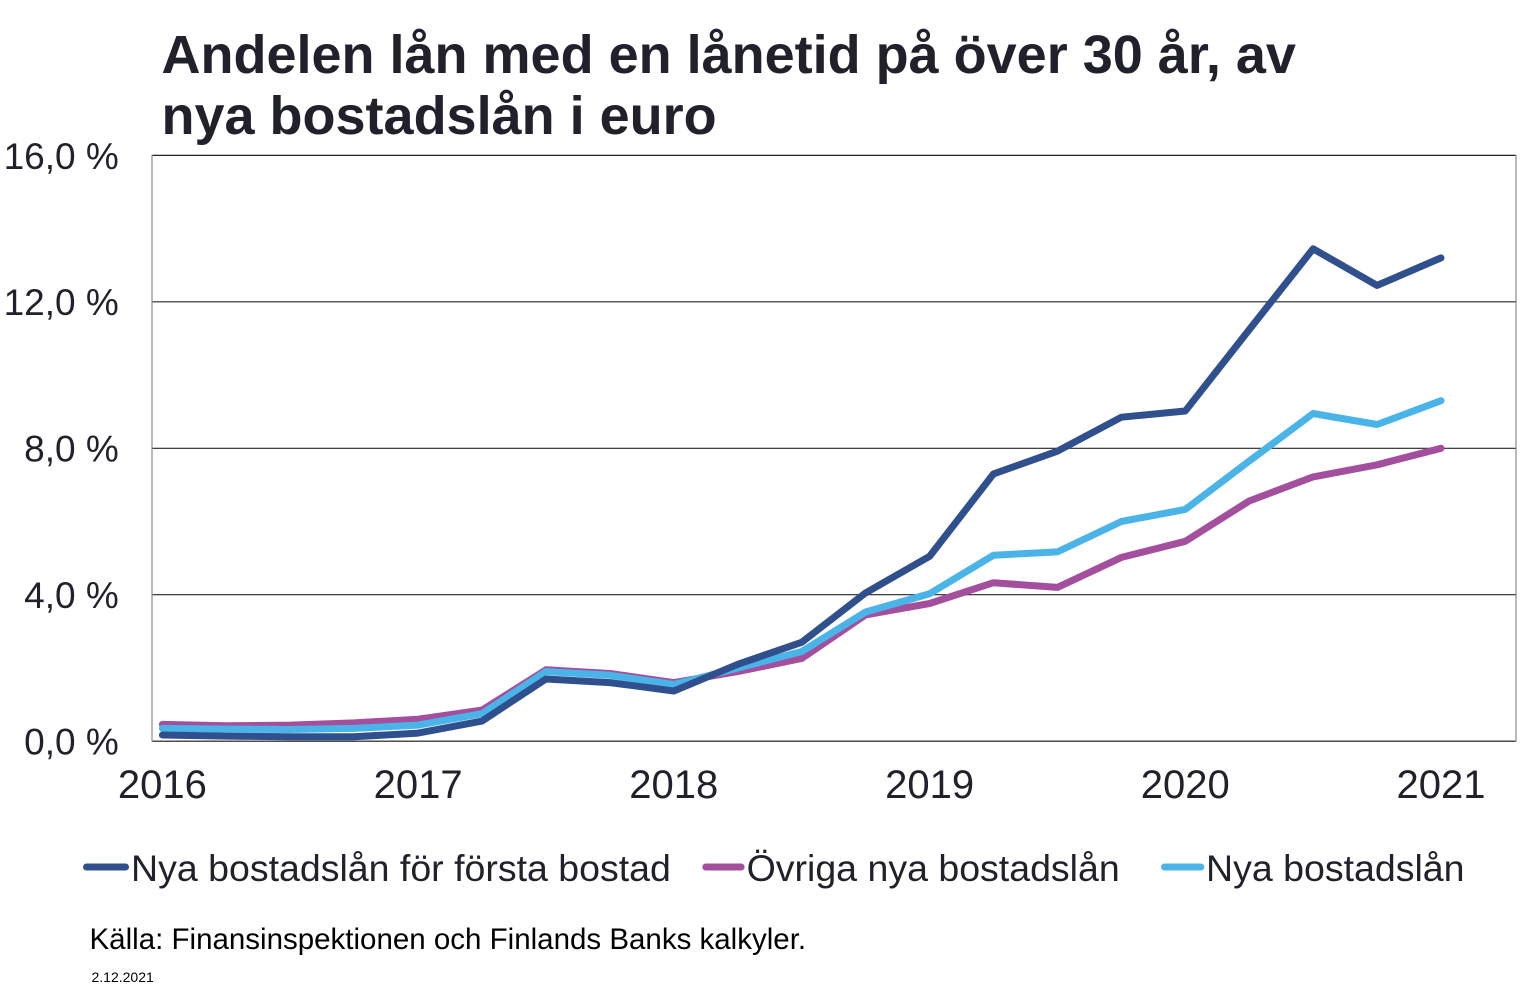 This screenshot has height=997, width=1526. I want to click on svg-text: nya bostadslån i euro, so click(439, 116).